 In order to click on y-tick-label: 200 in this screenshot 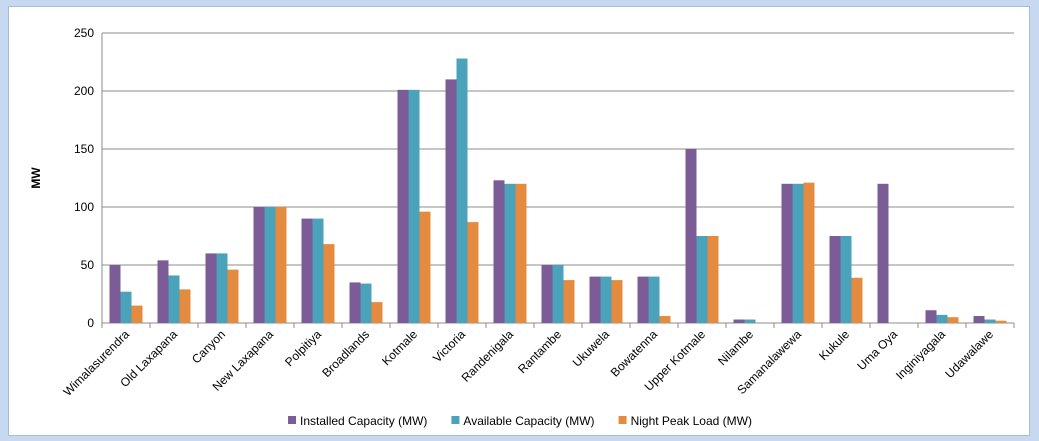, I will do `click(84, 91)`.